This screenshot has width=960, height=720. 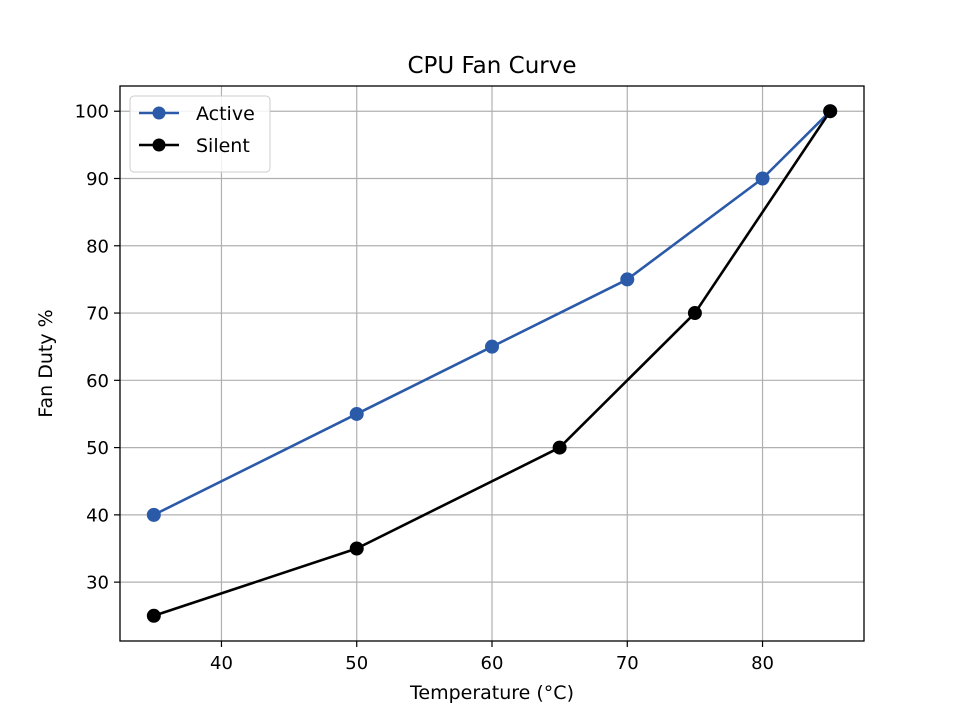 I want to click on x-tick-label: 60, so click(x=492, y=663).